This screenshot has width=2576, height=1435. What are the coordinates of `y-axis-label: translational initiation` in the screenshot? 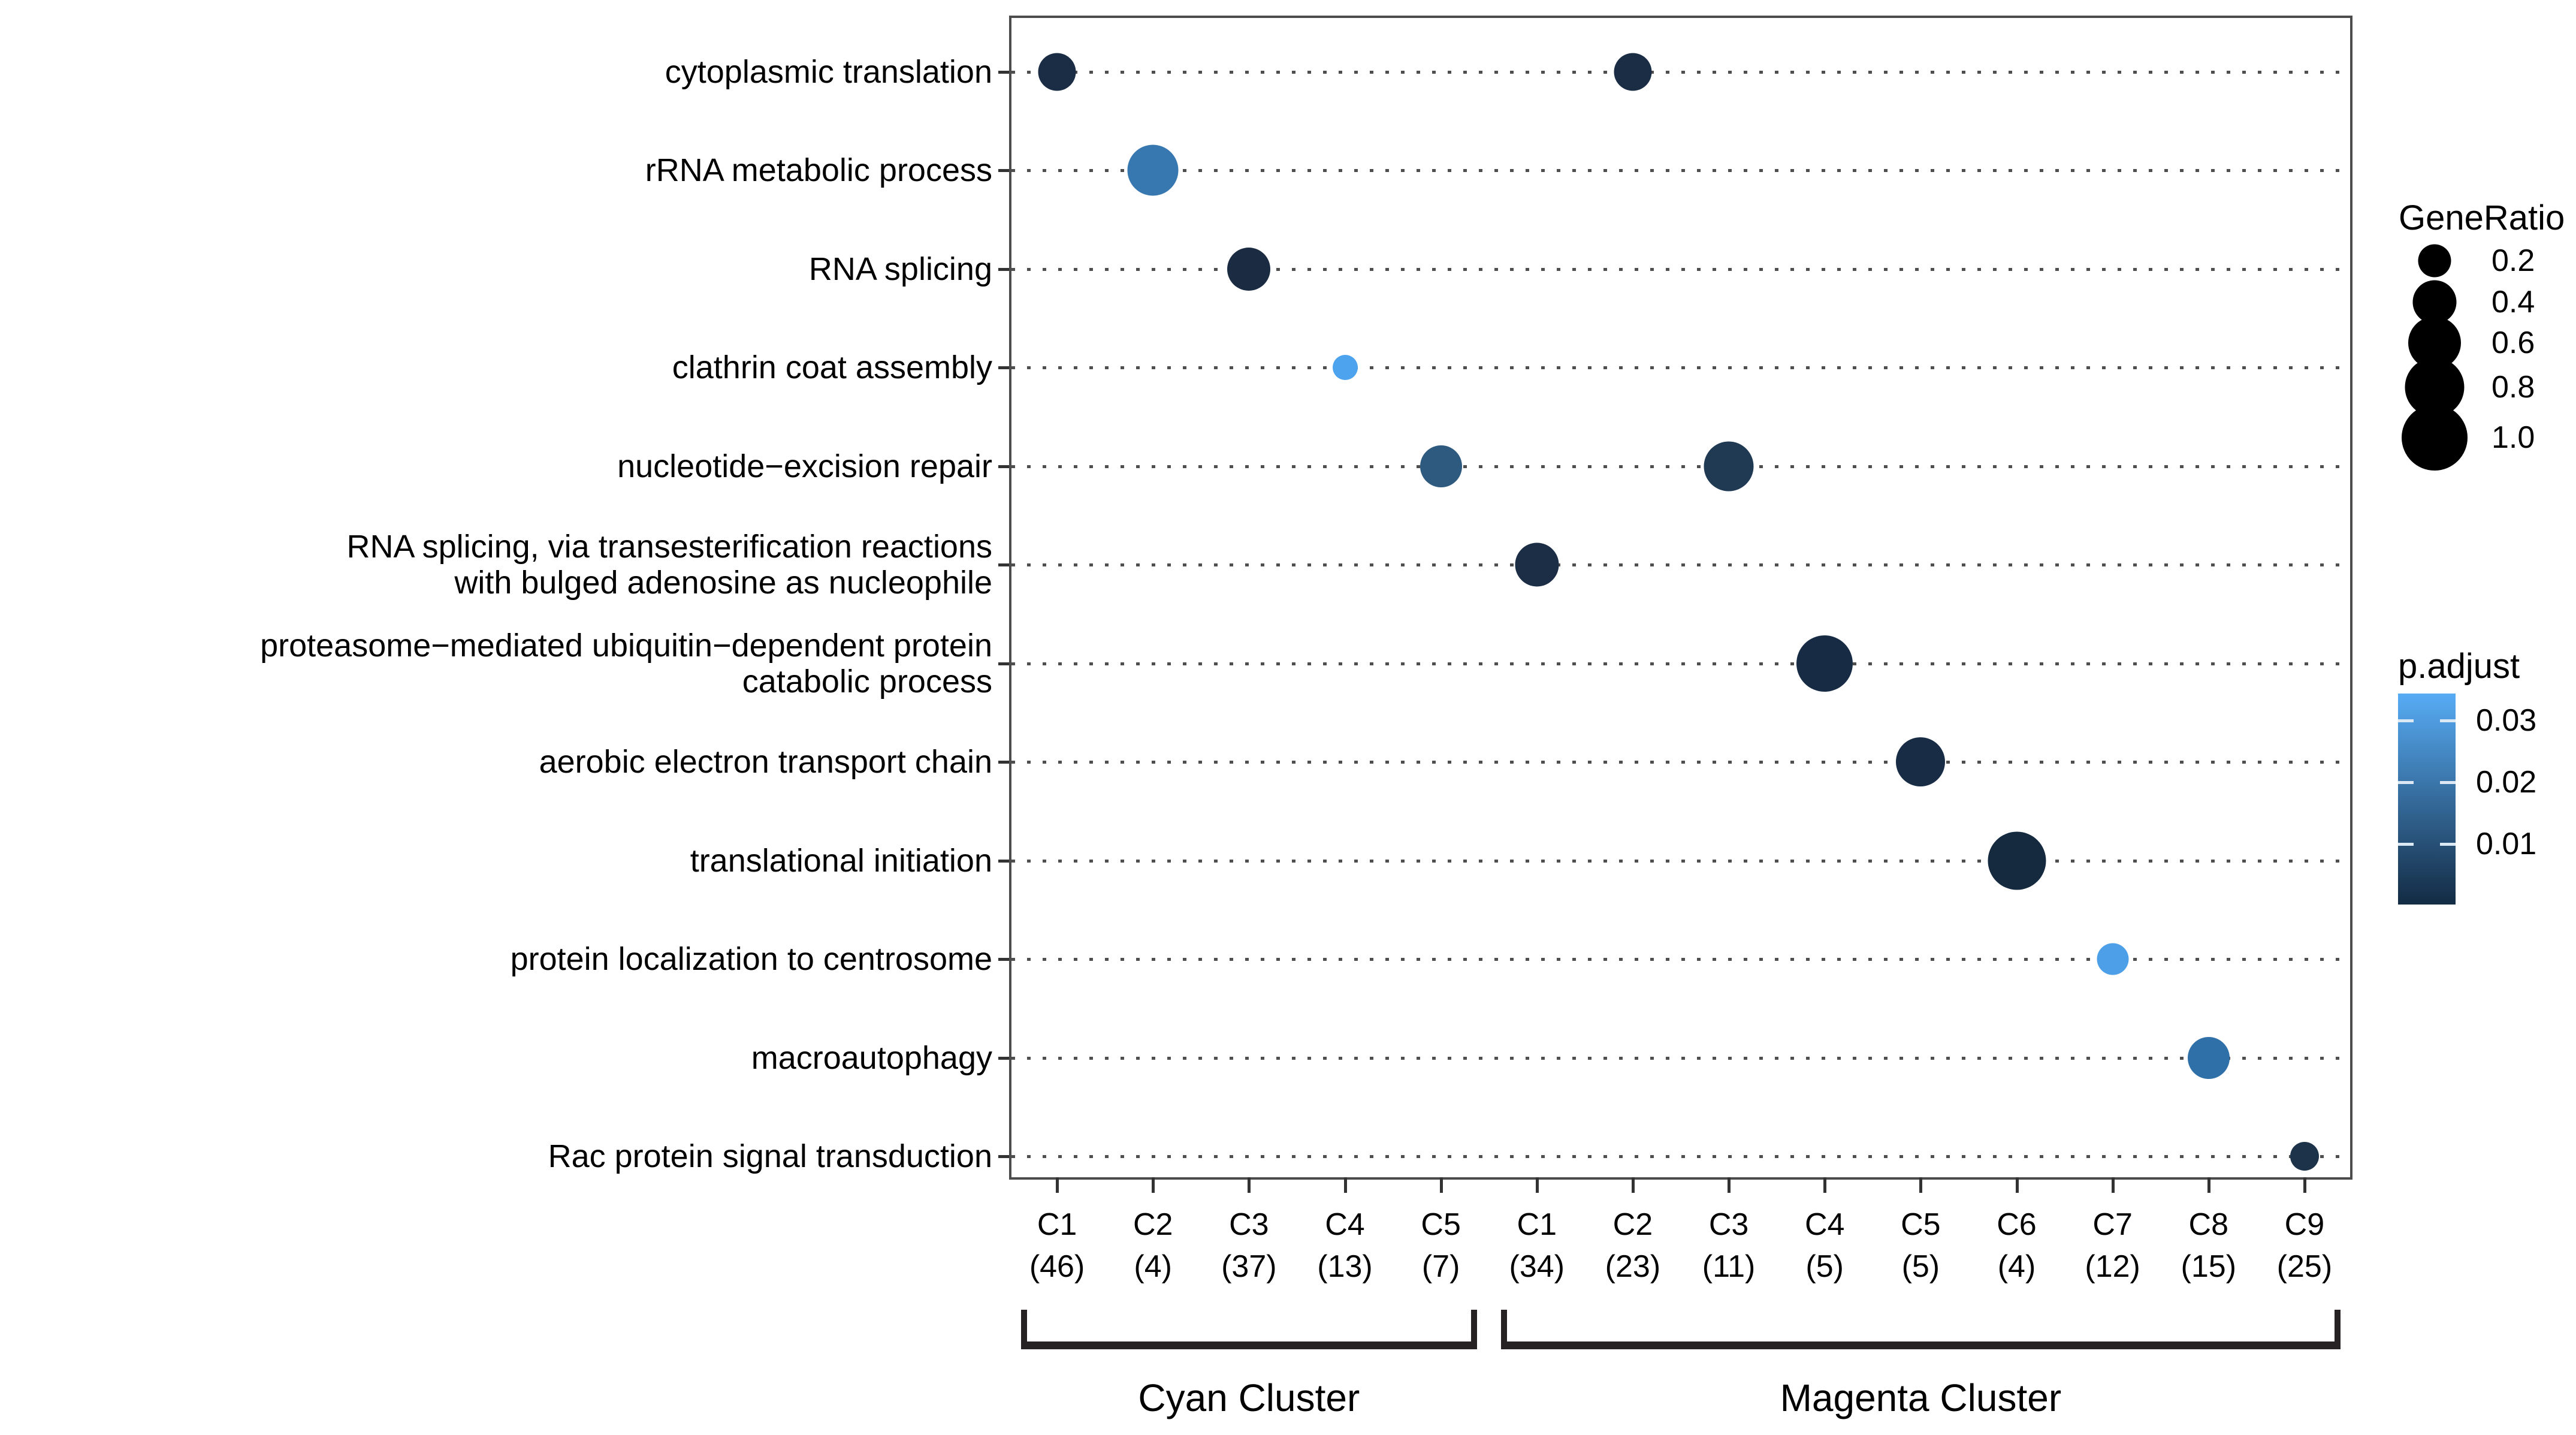 It's located at (841, 860).